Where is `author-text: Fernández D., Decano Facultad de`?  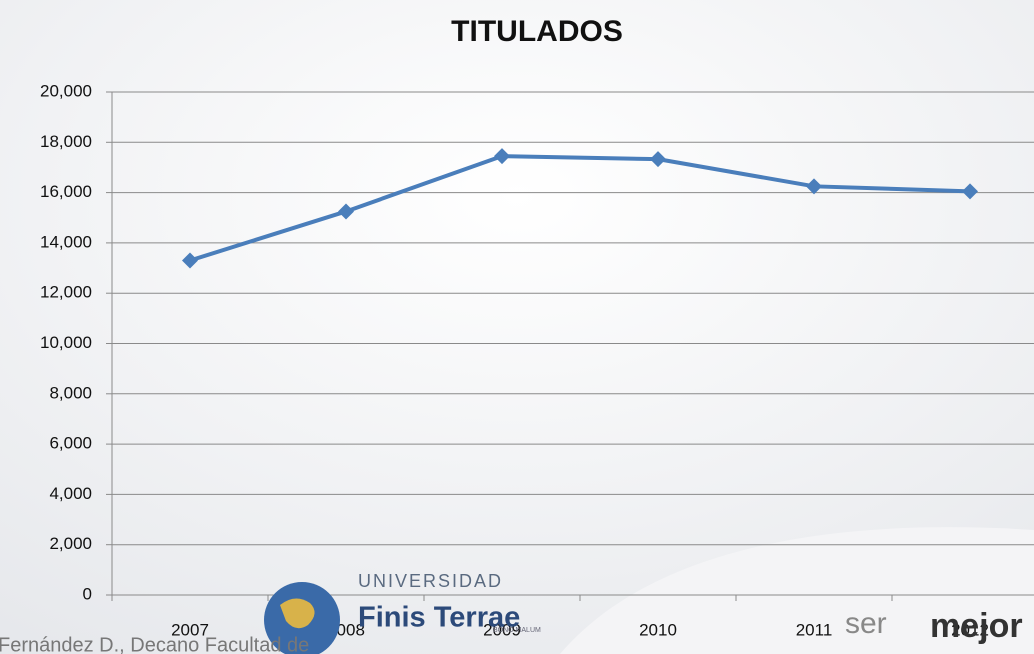
author-text: Fernández D., Decano Facultad de is located at coordinates (154, 644).